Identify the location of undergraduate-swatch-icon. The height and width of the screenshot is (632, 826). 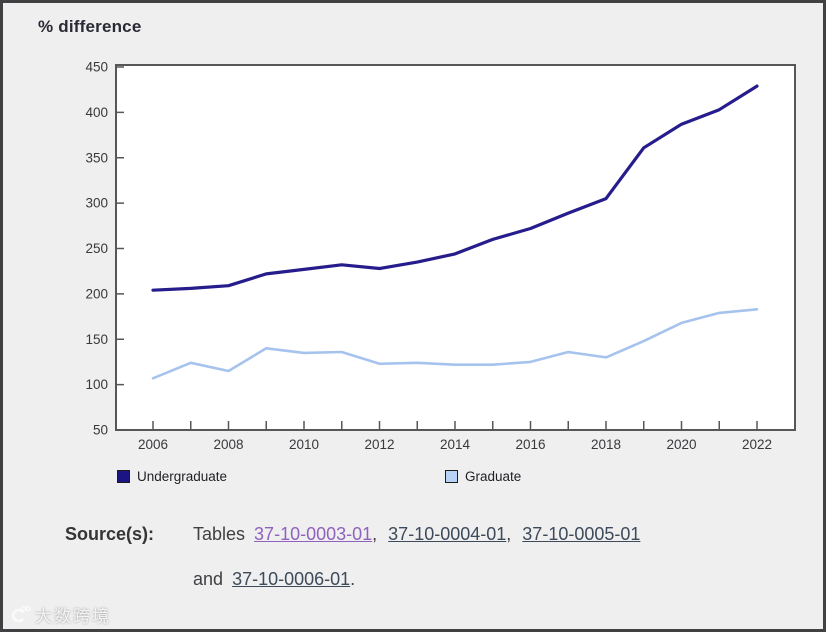
(123, 476).